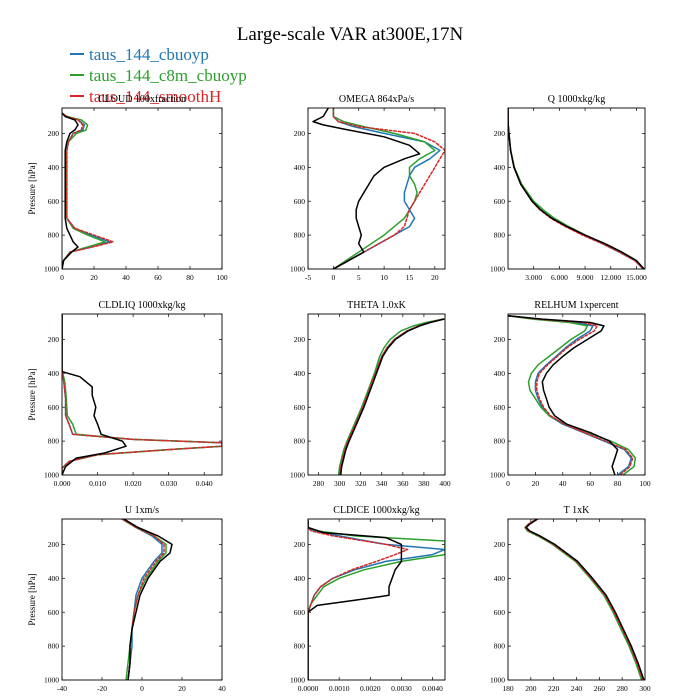 The image size is (700, 700). What do you see at coordinates (445, 483) in the screenshot?
I see `x-tick-label: 400` at bounding box center [445, 483].